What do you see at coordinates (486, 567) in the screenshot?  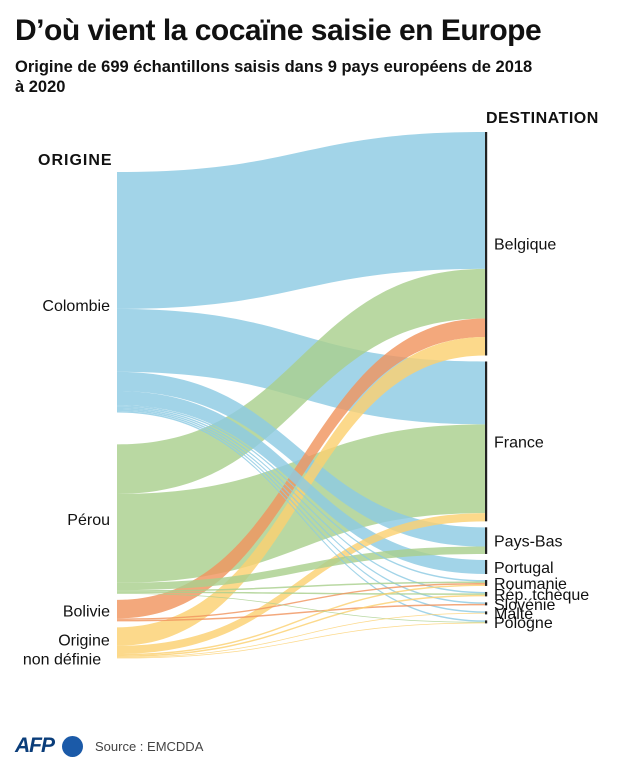 I see `destination-bar-portugal` at bounding box center [486, 567].